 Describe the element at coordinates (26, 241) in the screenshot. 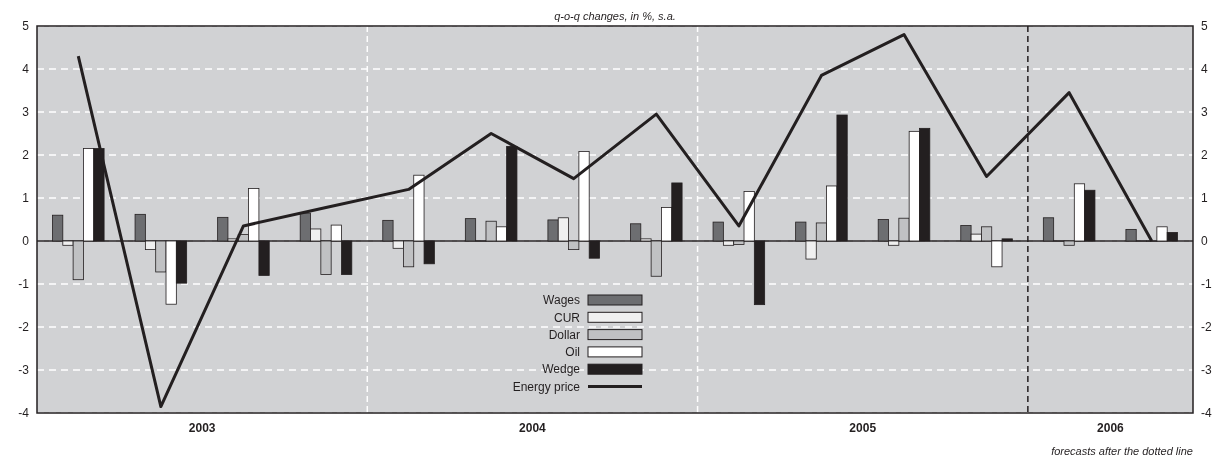

I see `y-tick-label: 0` at that location.